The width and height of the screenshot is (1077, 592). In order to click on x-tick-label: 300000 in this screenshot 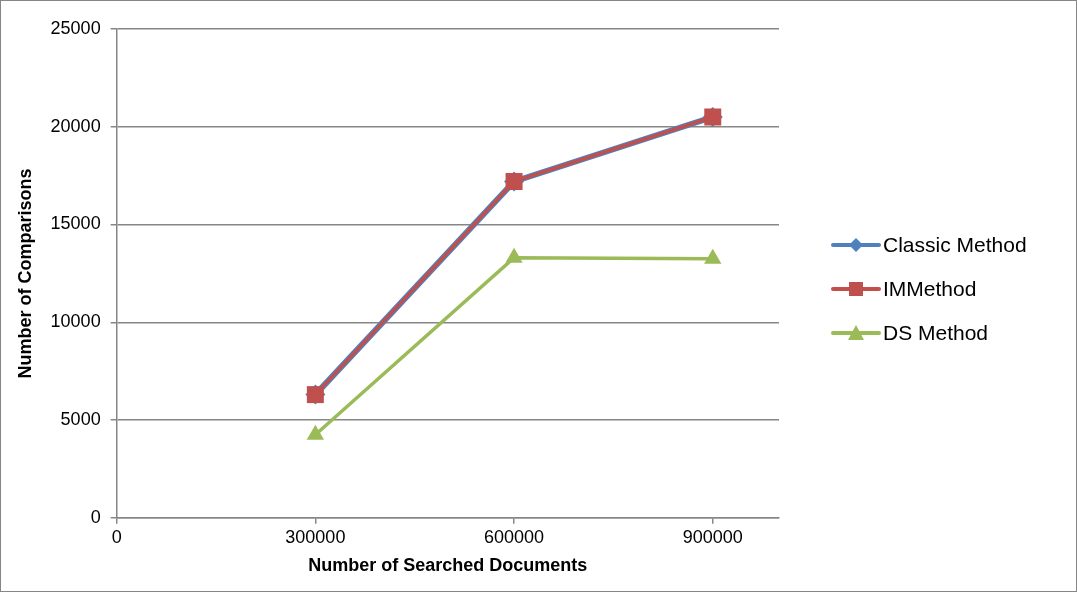, I will do `click(315, 536)`.